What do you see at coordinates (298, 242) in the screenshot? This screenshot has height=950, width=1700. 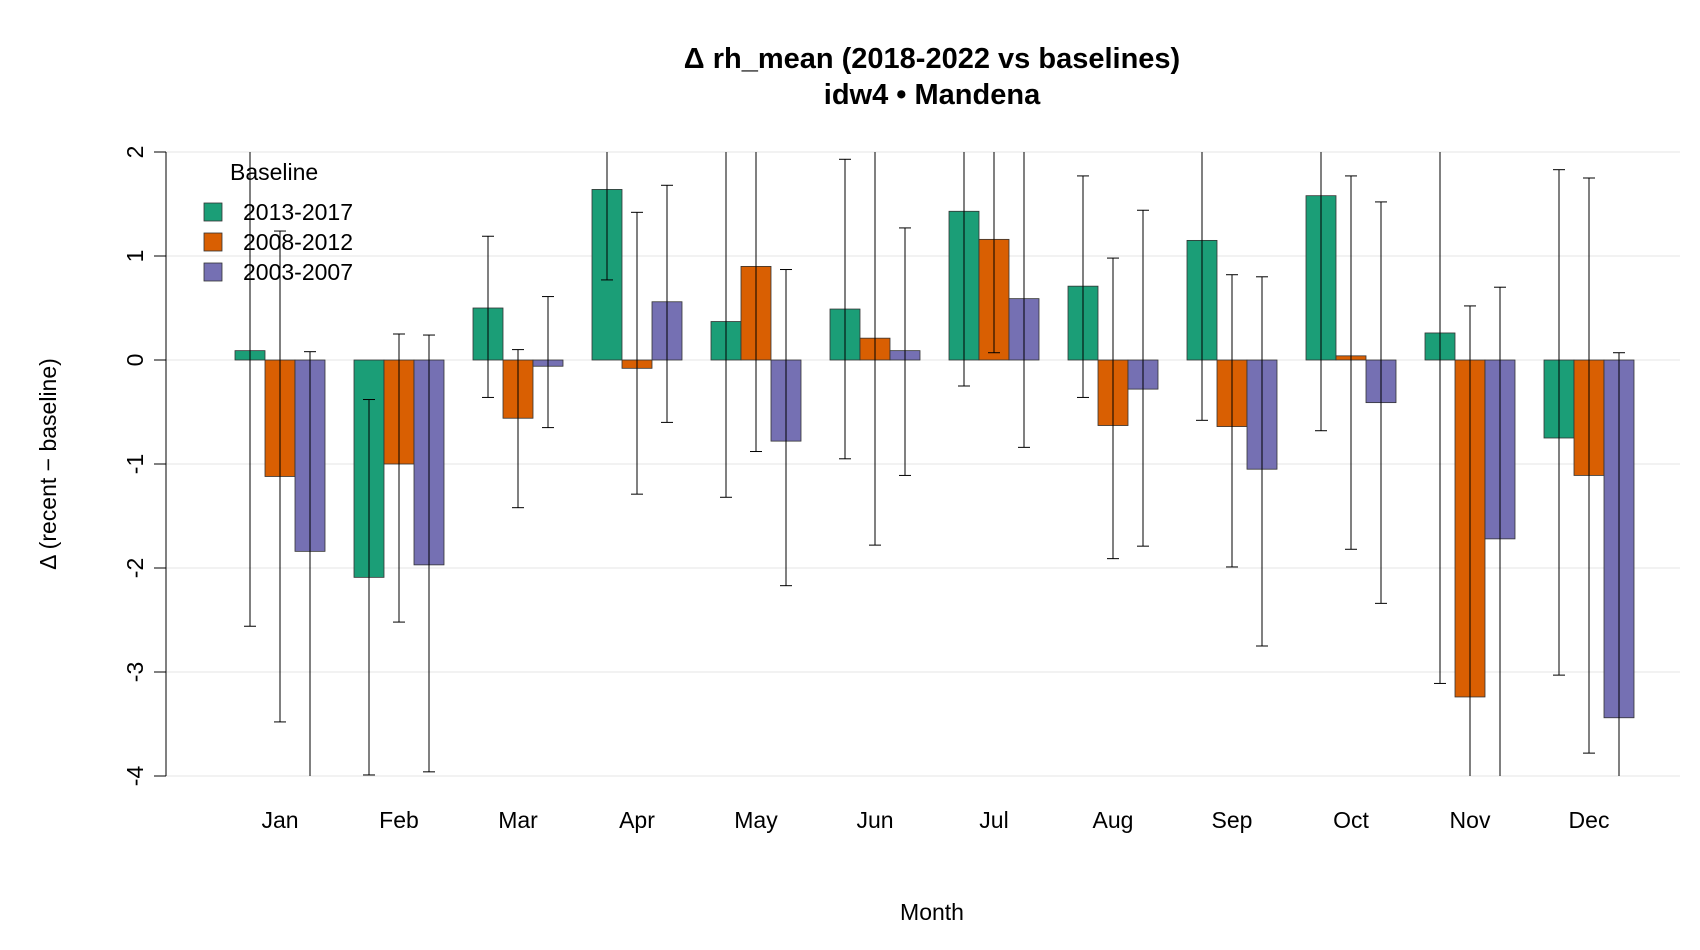 I see `legend-label-2: 2008-2012` at bounding box center [298, 242].